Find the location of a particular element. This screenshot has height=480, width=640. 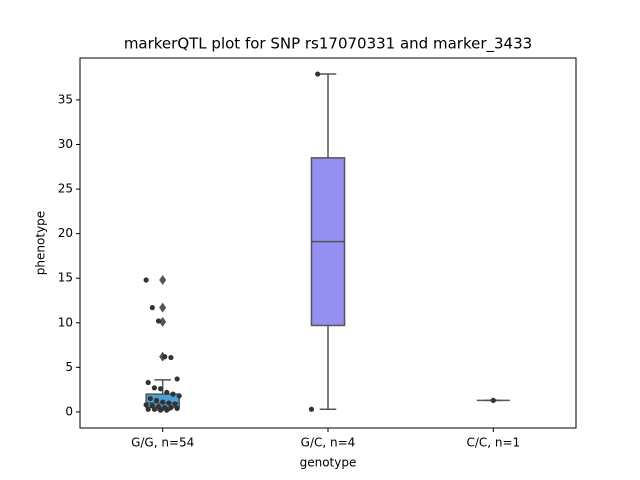

y-tick-label: 15 is located at coordinates (65, 278).